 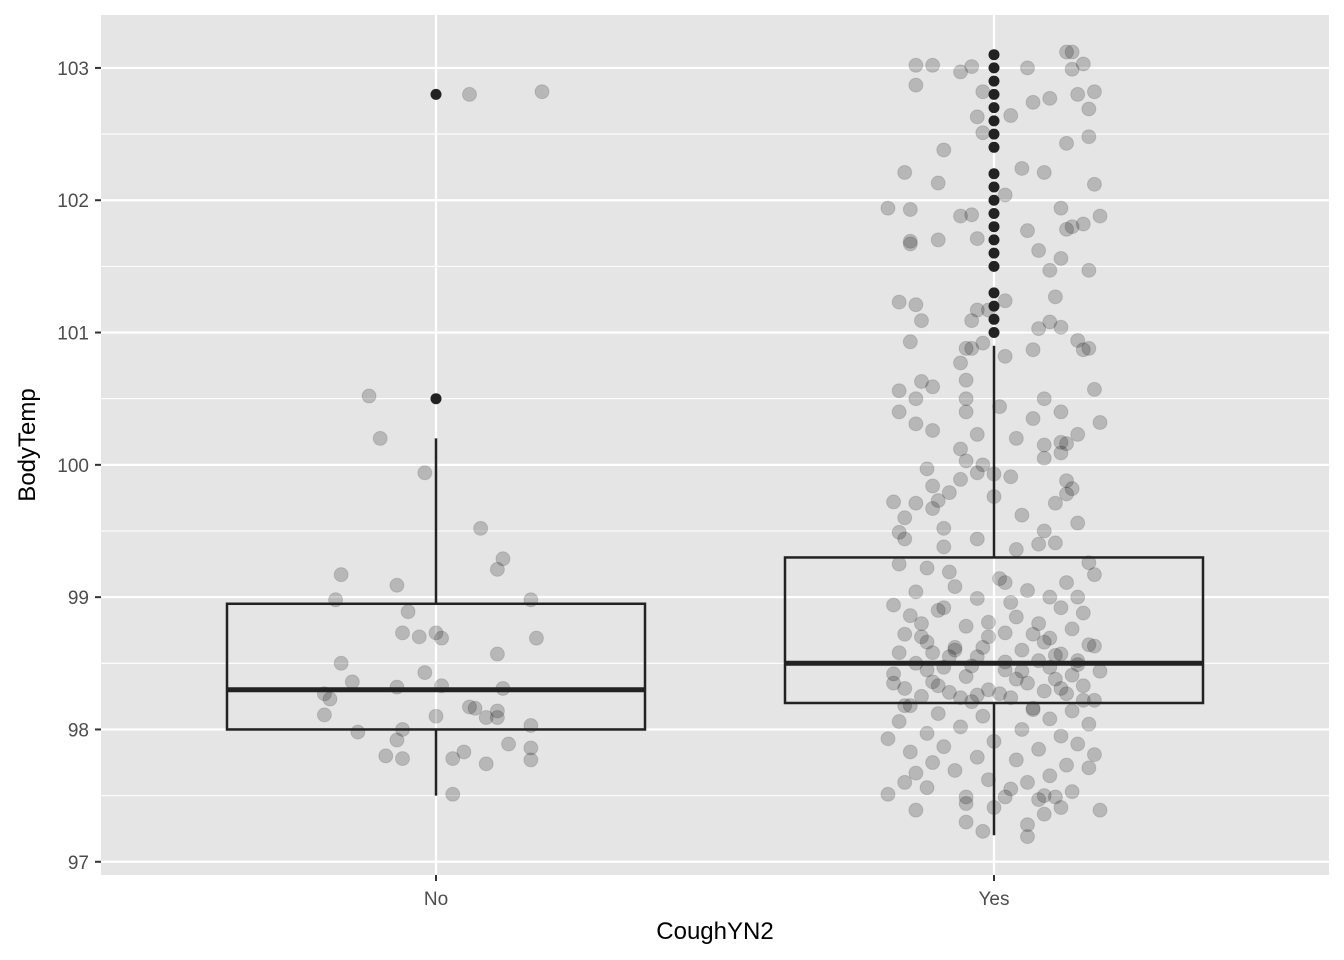 I want to click on box-iqr, so click(x=436, y=666).